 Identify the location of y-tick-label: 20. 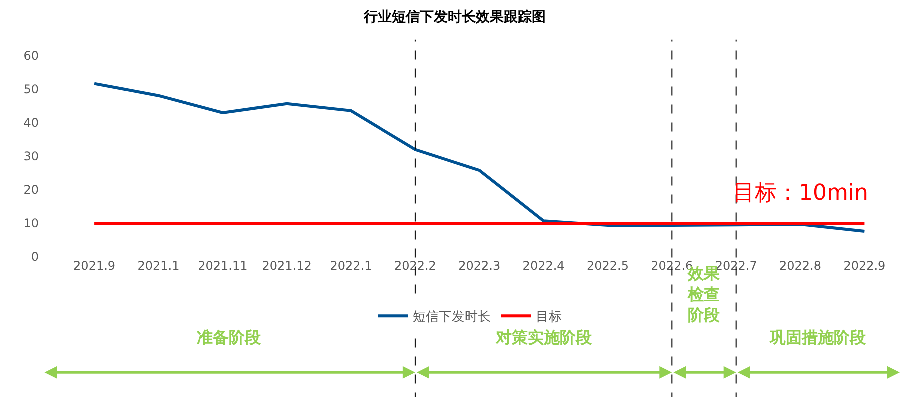
(31, 190).